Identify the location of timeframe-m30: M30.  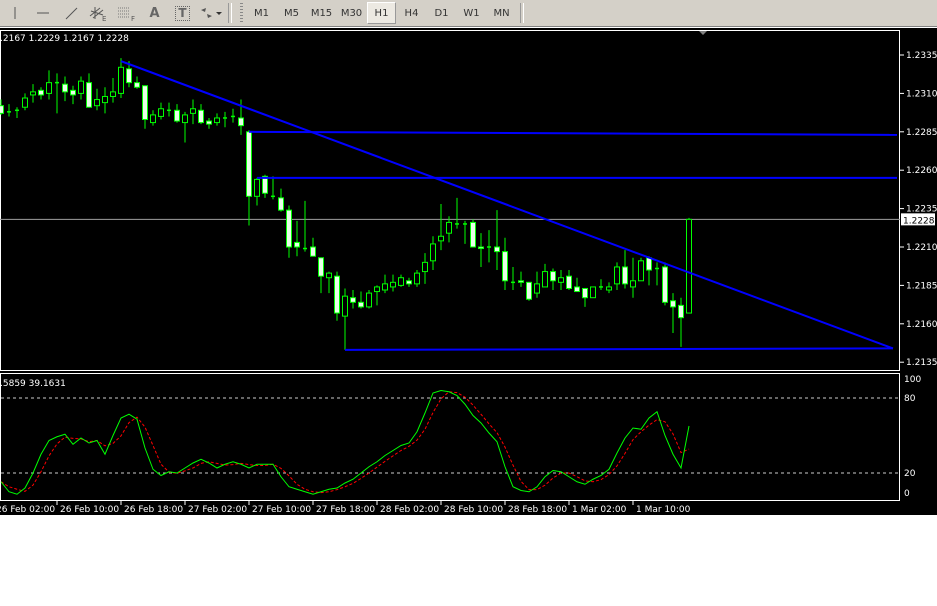
(351, 13).